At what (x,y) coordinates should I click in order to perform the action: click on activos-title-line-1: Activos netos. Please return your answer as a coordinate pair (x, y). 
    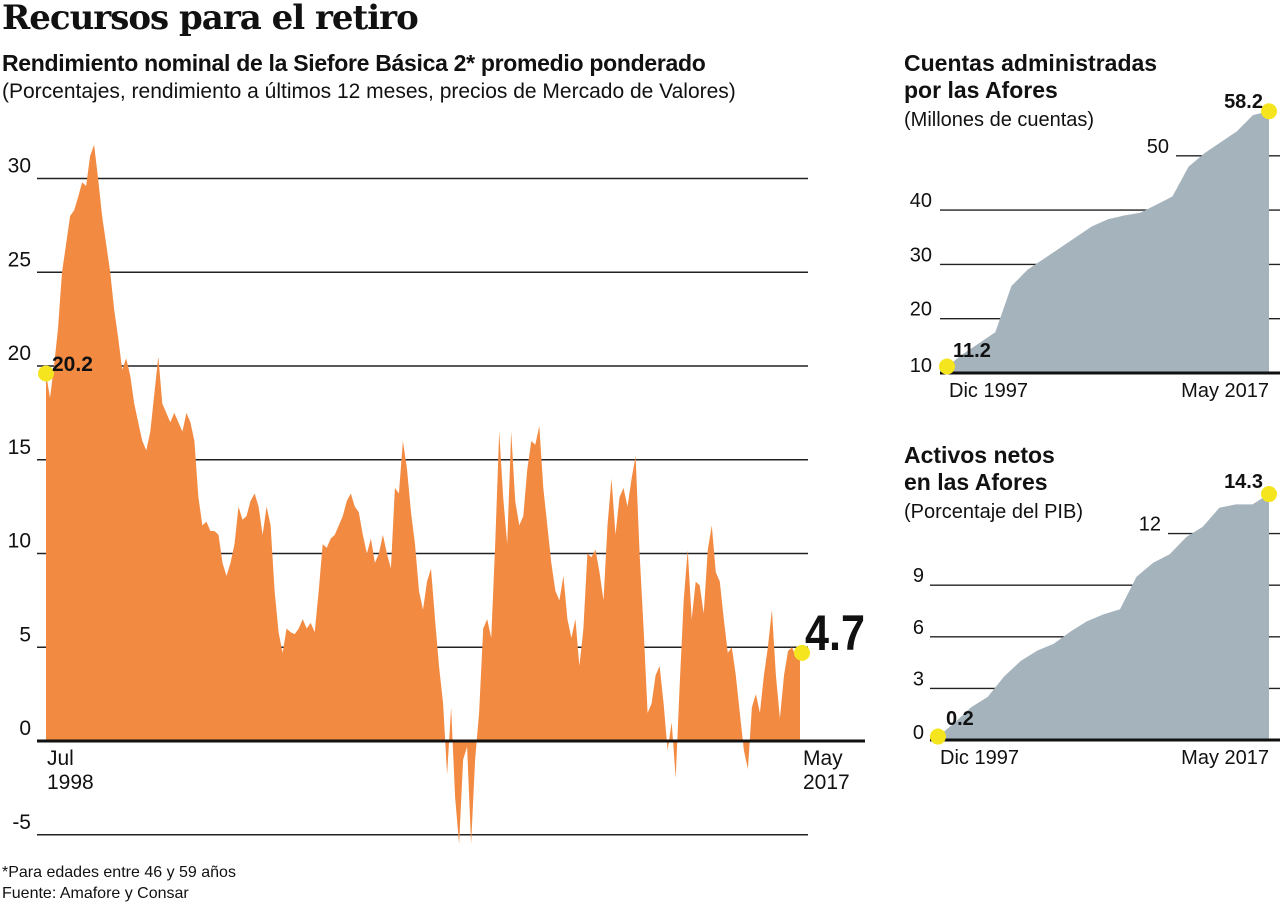
    Looking at the image, I should click on (979, 455).